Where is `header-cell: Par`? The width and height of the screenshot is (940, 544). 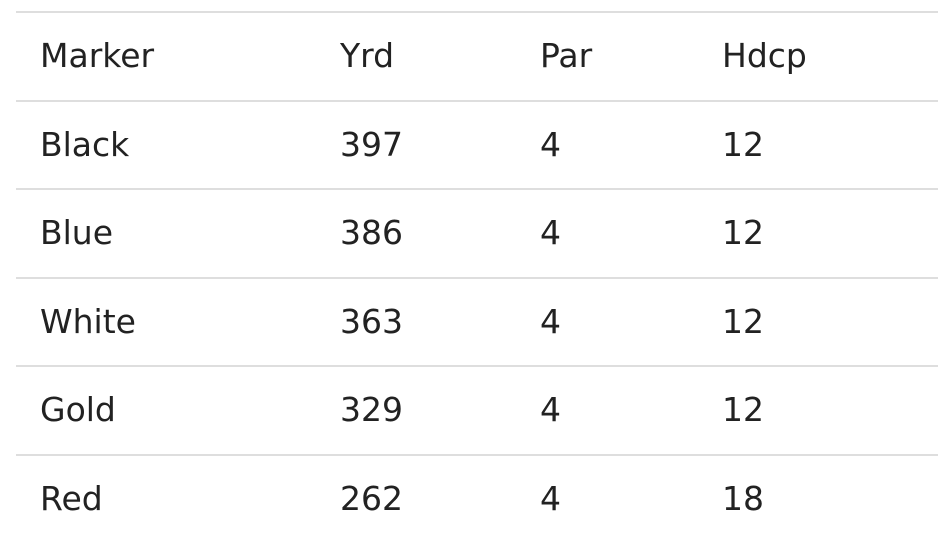
header-cell: Par is located at coordinates (566, 56).